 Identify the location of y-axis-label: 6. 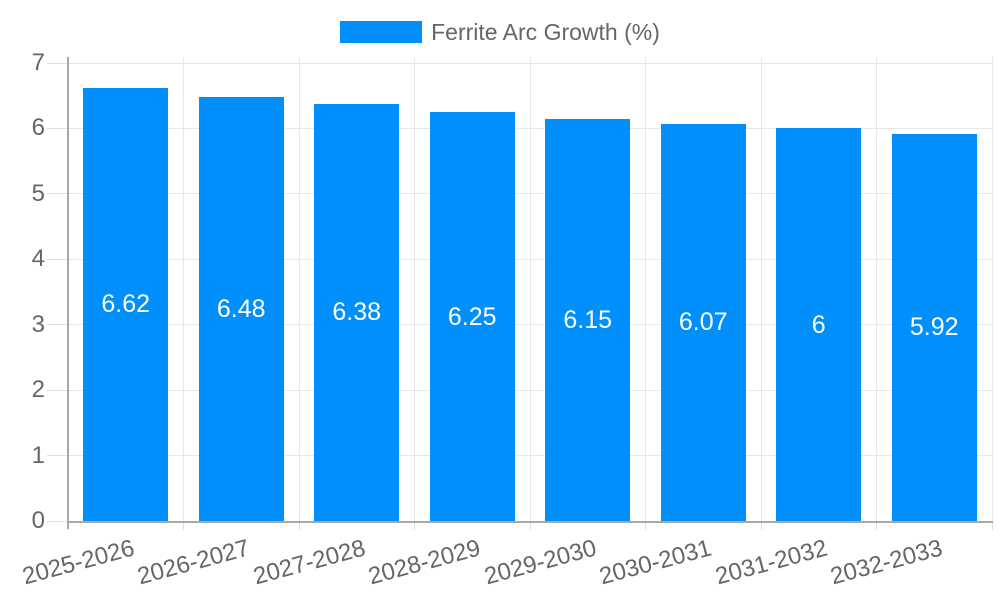
(38, 128).